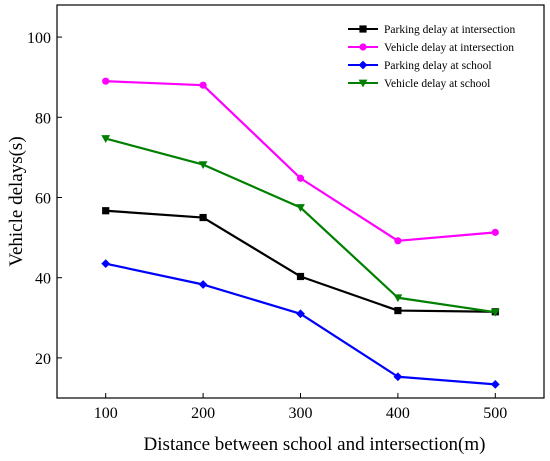  What do you see at coordinates (43, 118) in the screenshot?
I see `y-tick-label: 80` at bounding box center [43, 118].